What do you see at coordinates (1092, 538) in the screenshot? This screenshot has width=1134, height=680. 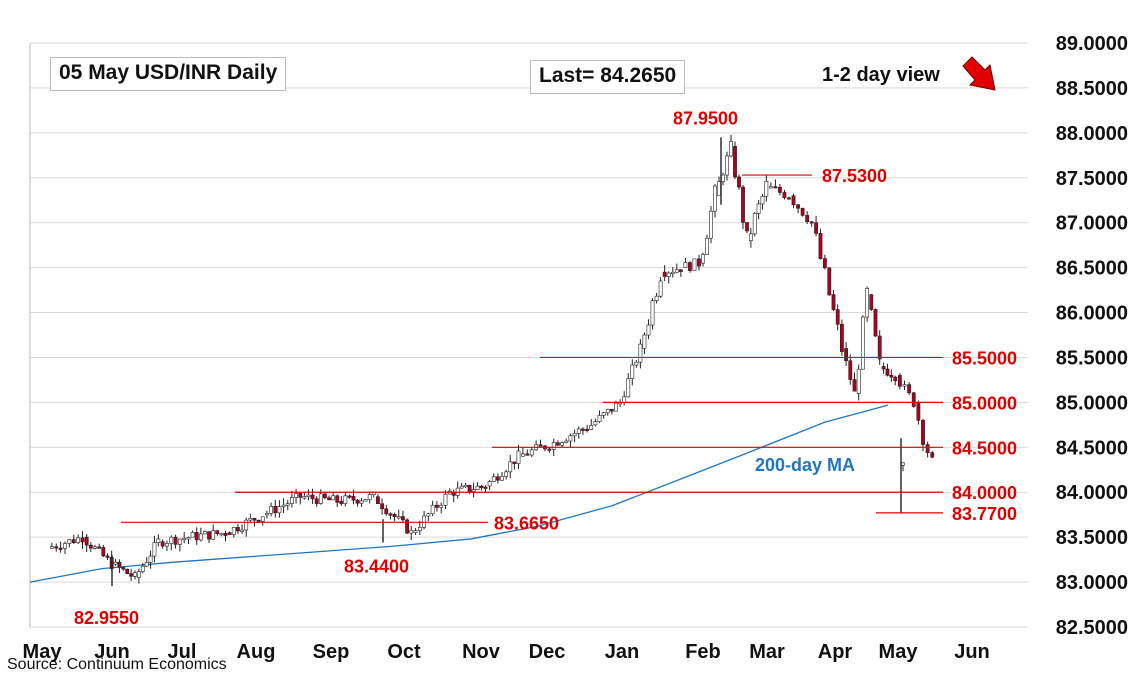 I see `y-tick-label: 83.5000` at bounding box center [1092, 538].